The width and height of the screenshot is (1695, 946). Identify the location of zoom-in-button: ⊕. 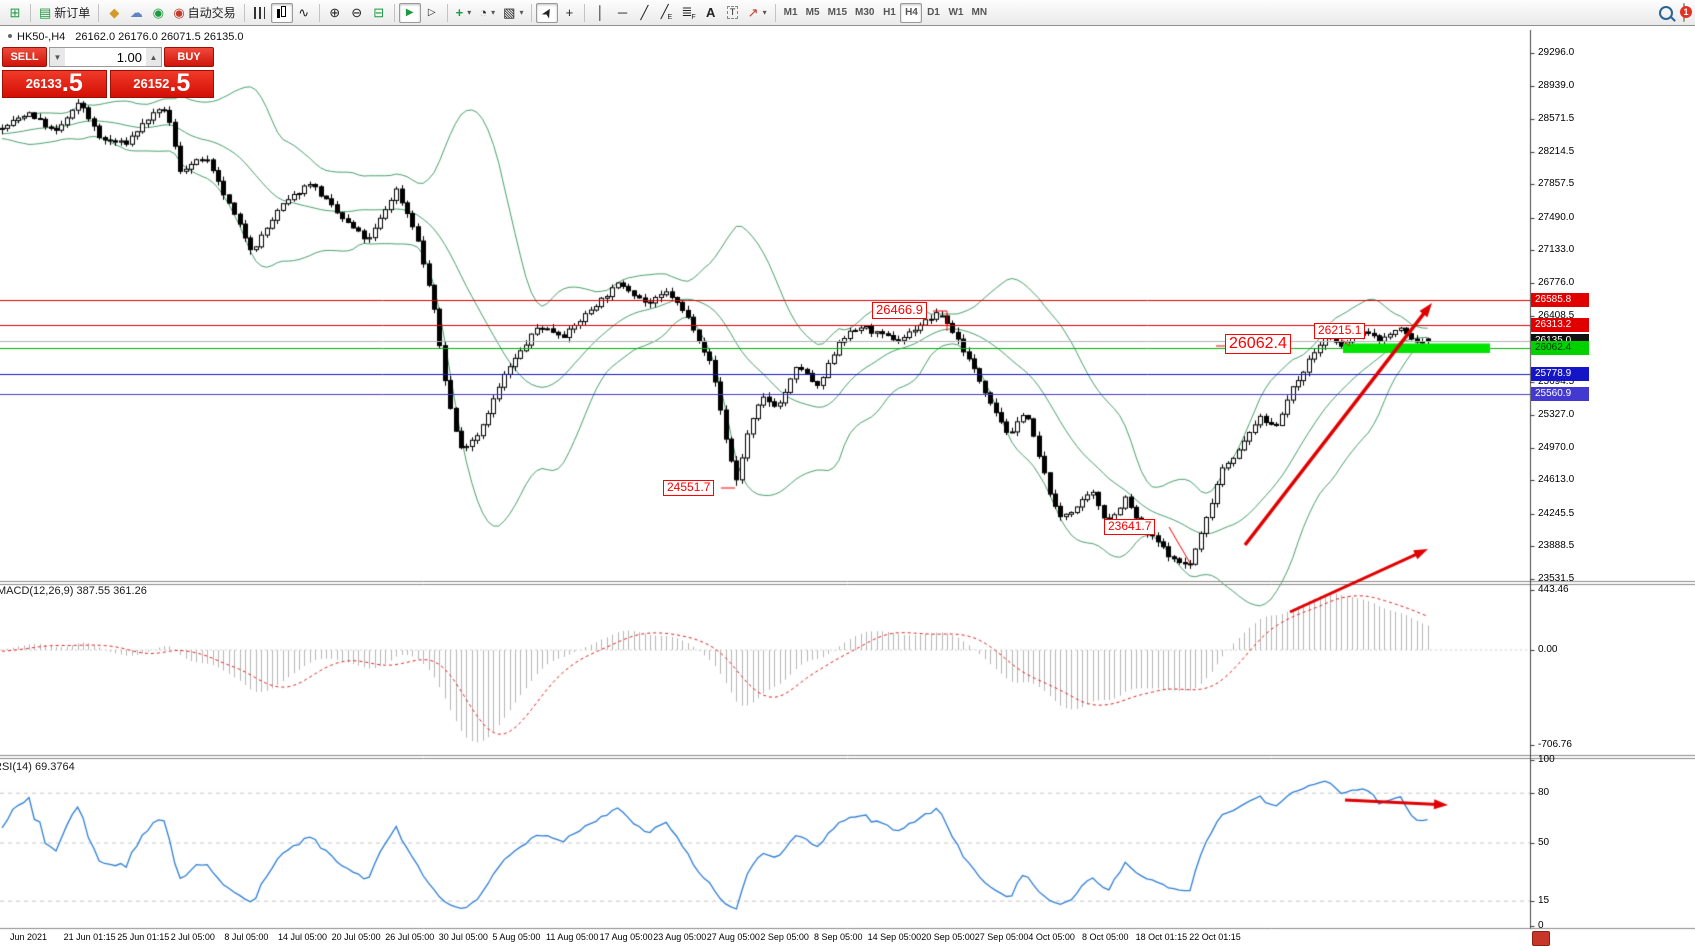
(335, 13).